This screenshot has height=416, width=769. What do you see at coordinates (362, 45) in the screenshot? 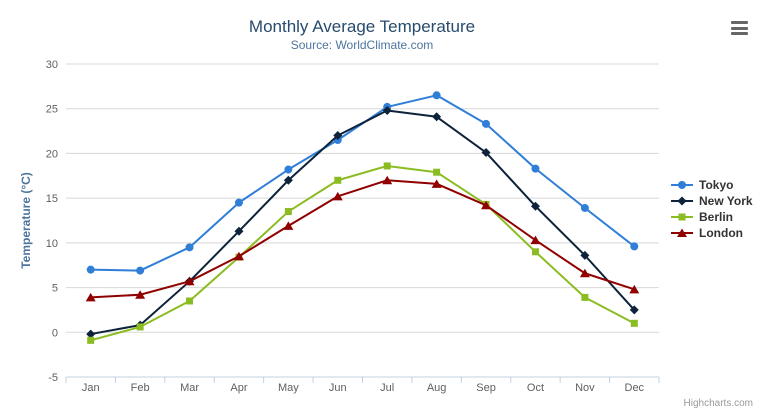
I see `chart-subtitle: Source: WorldClimate.com` at bounding box center [362, 45].